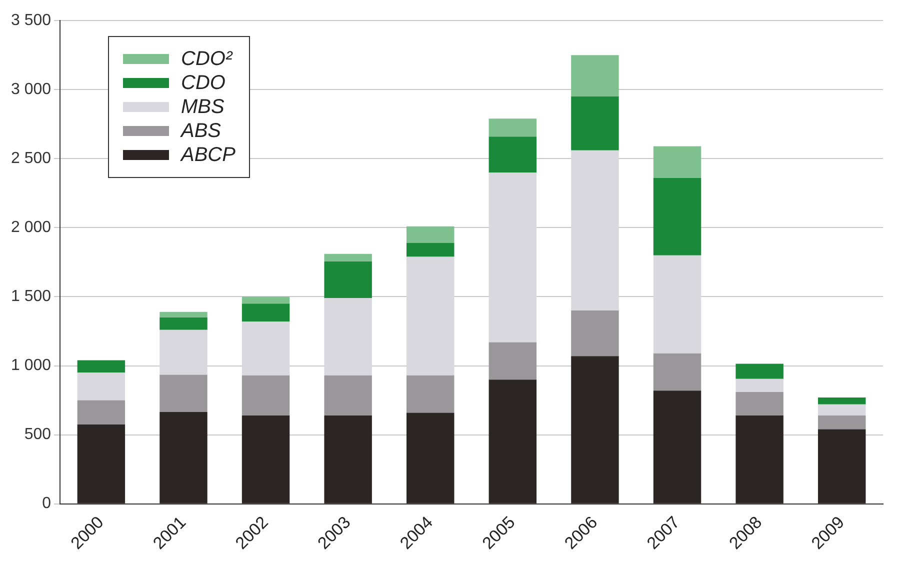 This screenshot has height=565, width=901. I want to click on y-tick-label: 3 000, so click(31, 89).